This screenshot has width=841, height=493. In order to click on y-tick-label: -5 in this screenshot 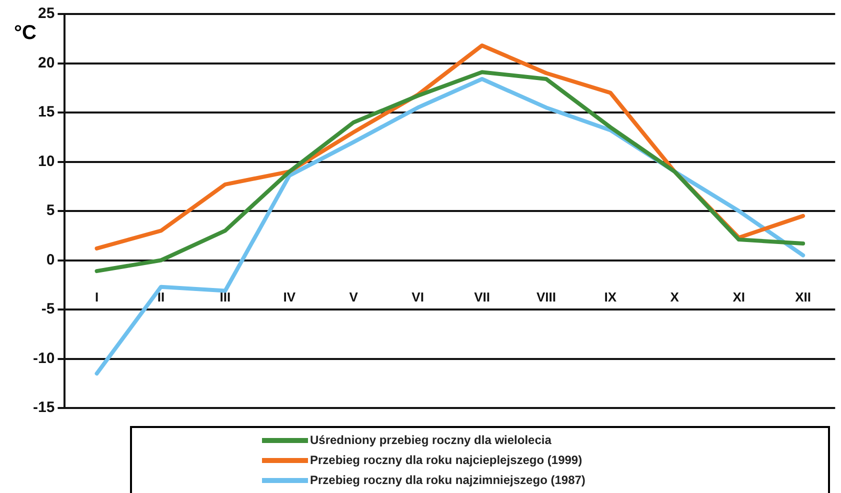, I will do `click(48, 309)`.